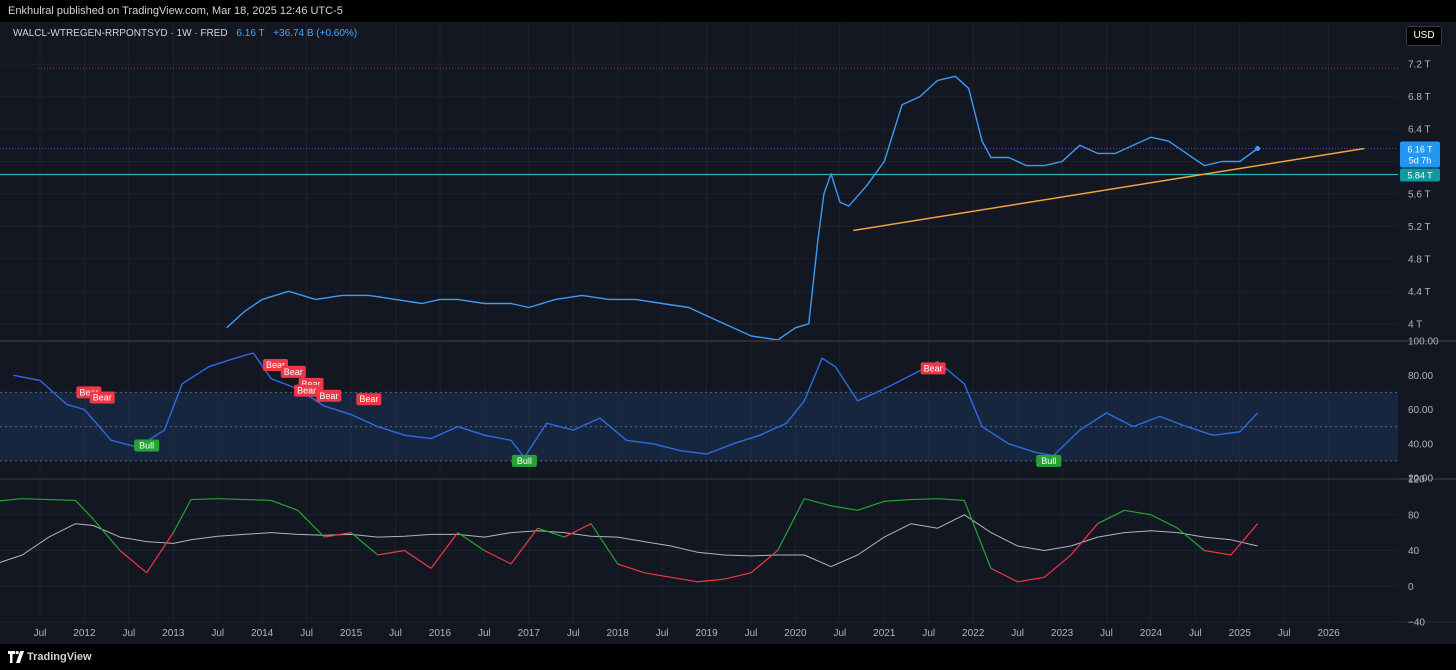 This screenshot has width=1456, height=670. What do you see at coordinates (1419, 292) in the screenshot?
I see `price-tick-label: 4.4 T` at bounding box center [1419, 292].